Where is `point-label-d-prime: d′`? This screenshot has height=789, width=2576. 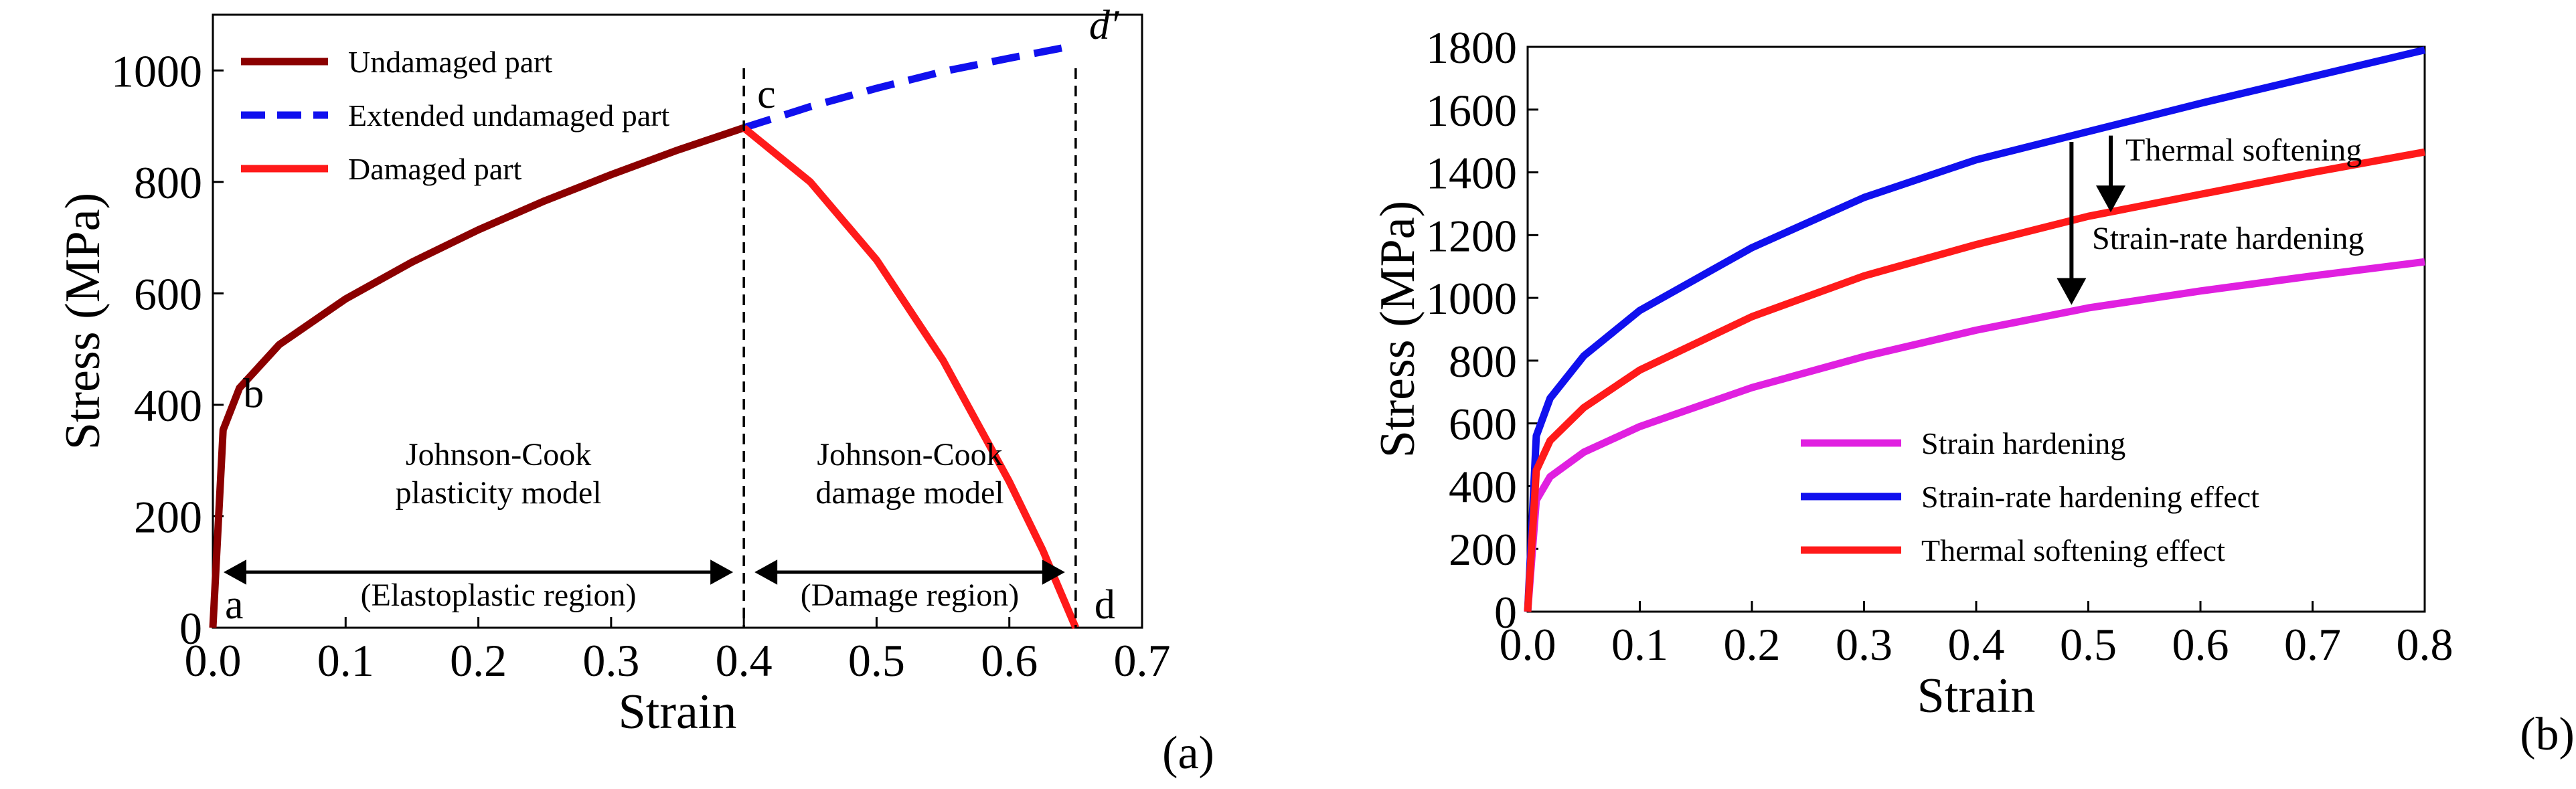
point-label-d-prime: d′ is located at coordinates (1105, 26).